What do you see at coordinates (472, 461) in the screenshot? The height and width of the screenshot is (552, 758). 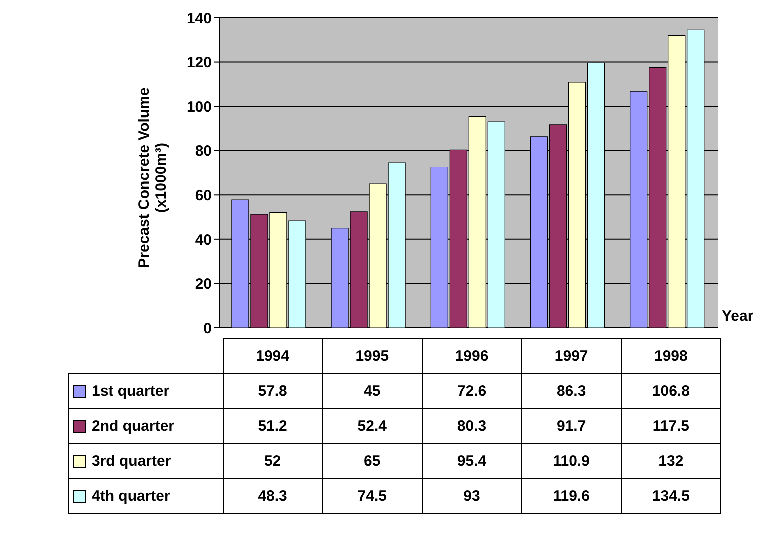 I see `data-label: 95.4` at bounding box center [472, 461].